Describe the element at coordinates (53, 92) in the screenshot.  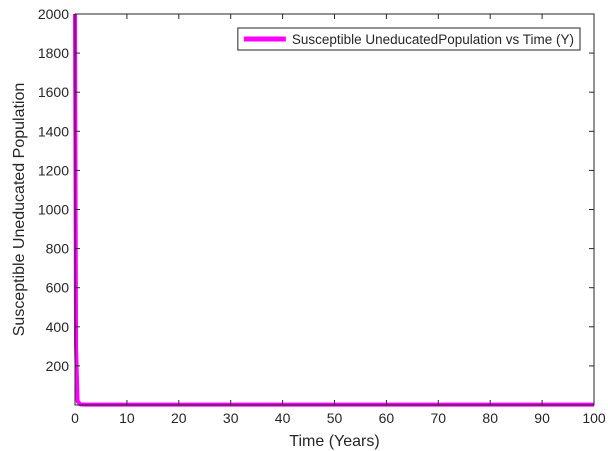
I see `y-tick-label: 1600` at that location.